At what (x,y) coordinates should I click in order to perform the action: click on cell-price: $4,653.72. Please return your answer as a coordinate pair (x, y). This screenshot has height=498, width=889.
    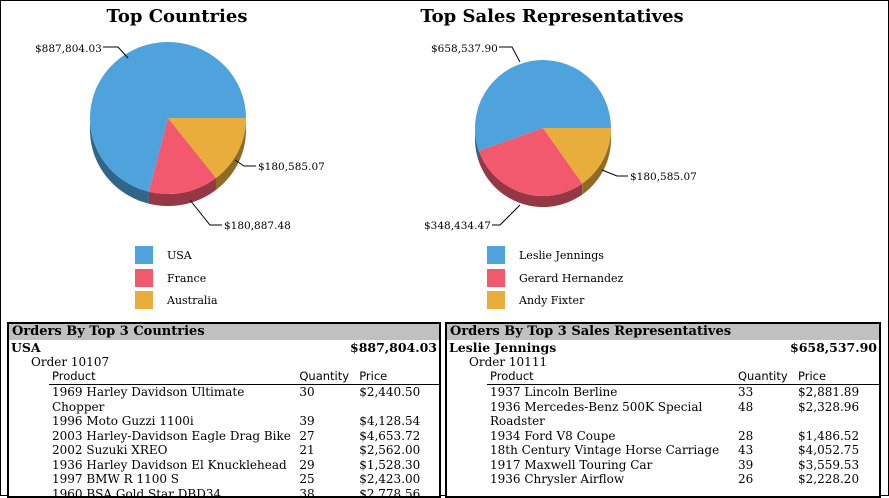
    Looking at the image, I should click on (399, 436).